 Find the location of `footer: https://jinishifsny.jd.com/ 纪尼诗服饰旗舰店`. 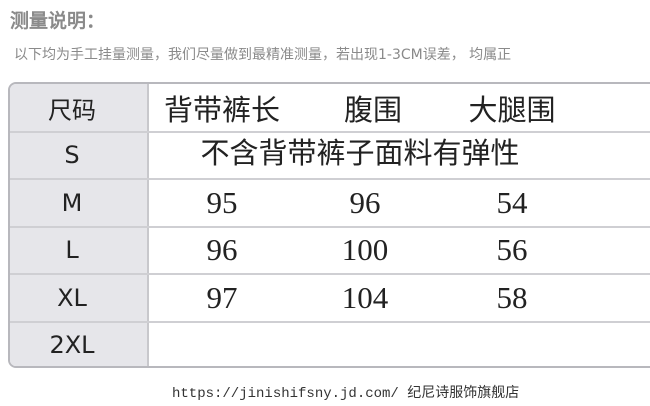

footer: https://jinishifsny.jd.com/ 纪尼诗服饰旗舰店 is located at coordinates (346, 394).